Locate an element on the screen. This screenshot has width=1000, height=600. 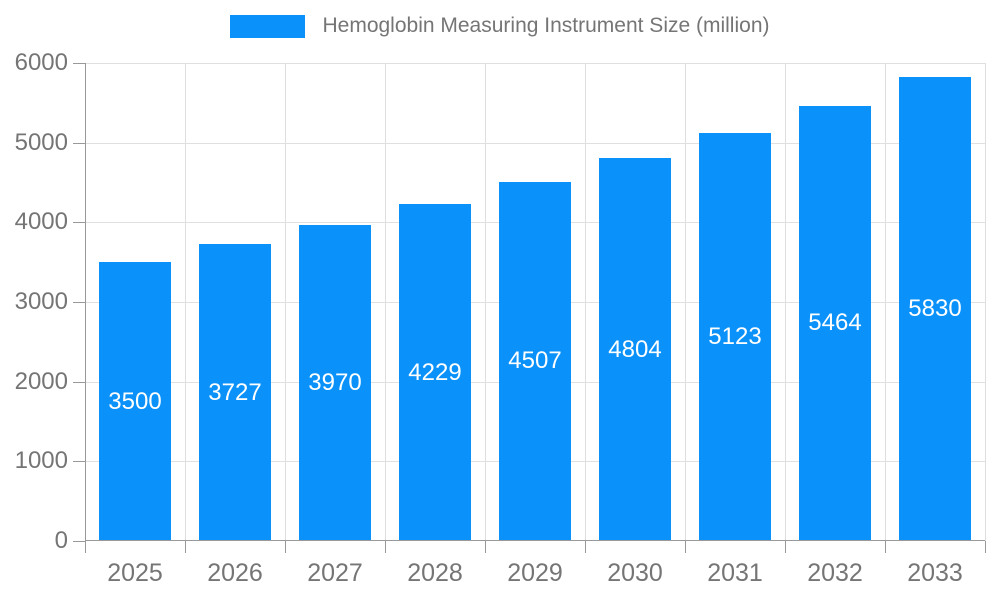
bar-value-label: 3500 is located at coordinates (135, 401).